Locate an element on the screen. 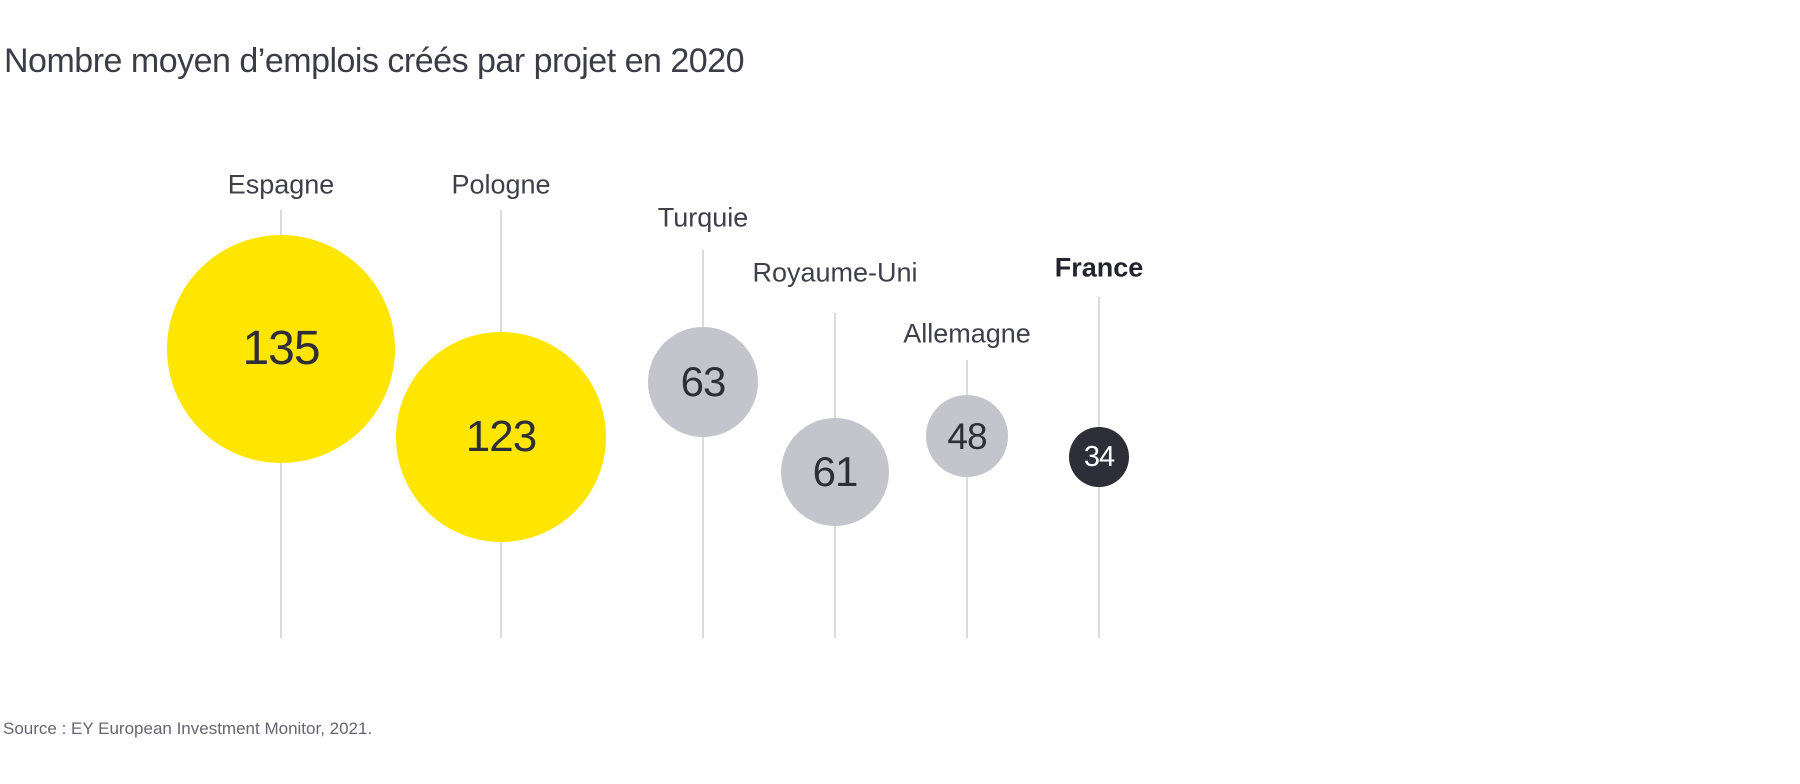  bubble-value-turquie: 63 is located at coordinates (703, 381).